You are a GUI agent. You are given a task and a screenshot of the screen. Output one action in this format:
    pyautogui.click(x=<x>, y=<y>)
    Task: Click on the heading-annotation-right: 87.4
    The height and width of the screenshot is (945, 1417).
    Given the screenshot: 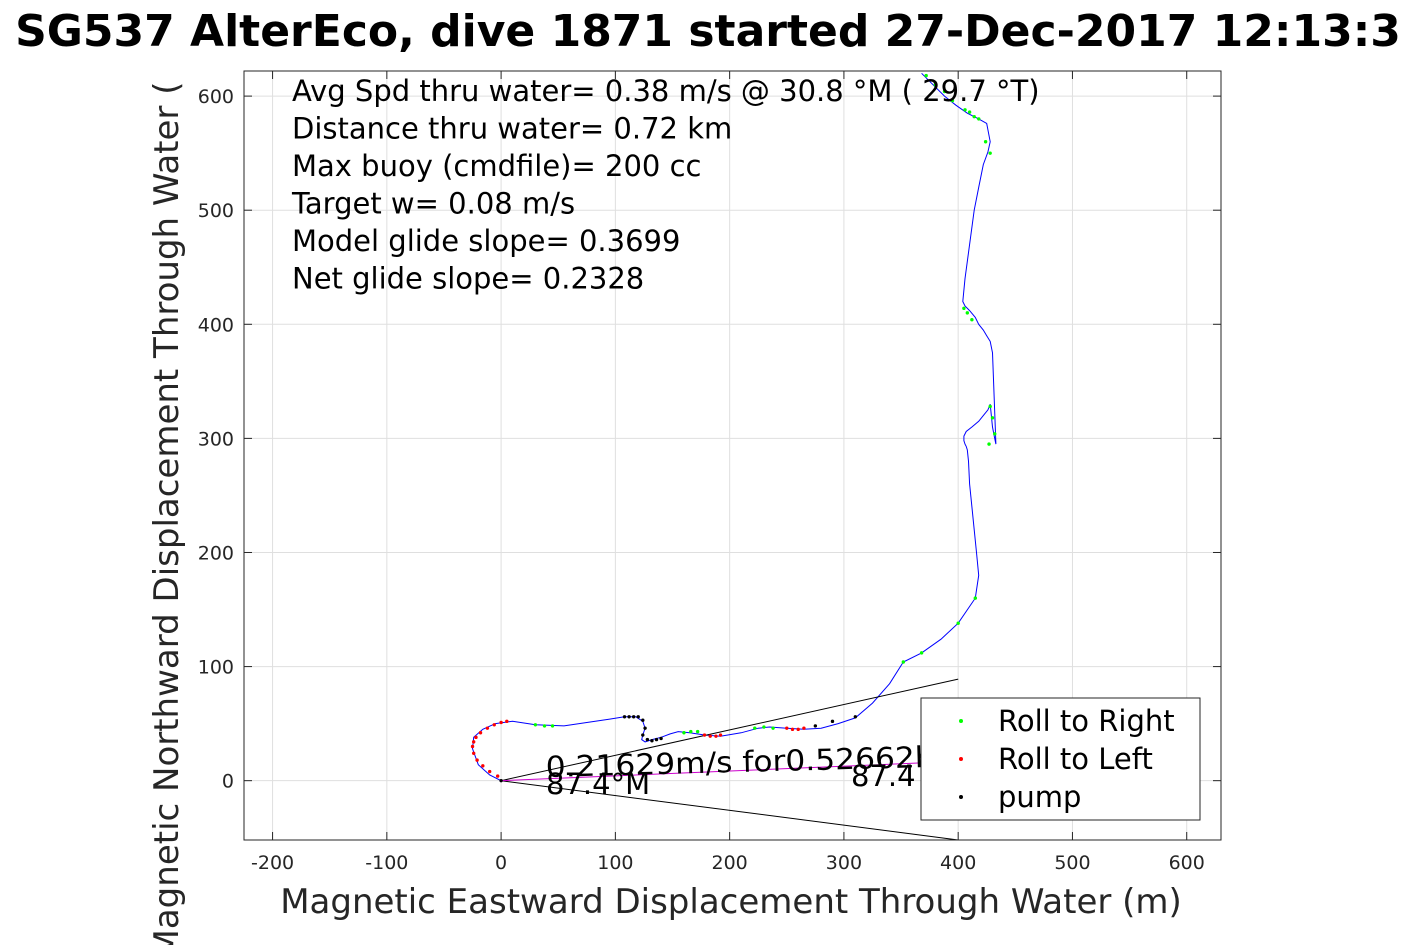 What is the action you would take?
    pyautogui.click(x=883, y=776)
    